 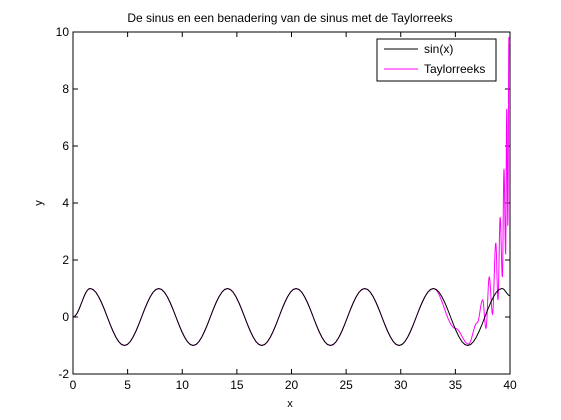 What do you see at coordinates (63, 374) in the screenshot?
I see `y-tick-label: -2` at bounding box center [63, 374].